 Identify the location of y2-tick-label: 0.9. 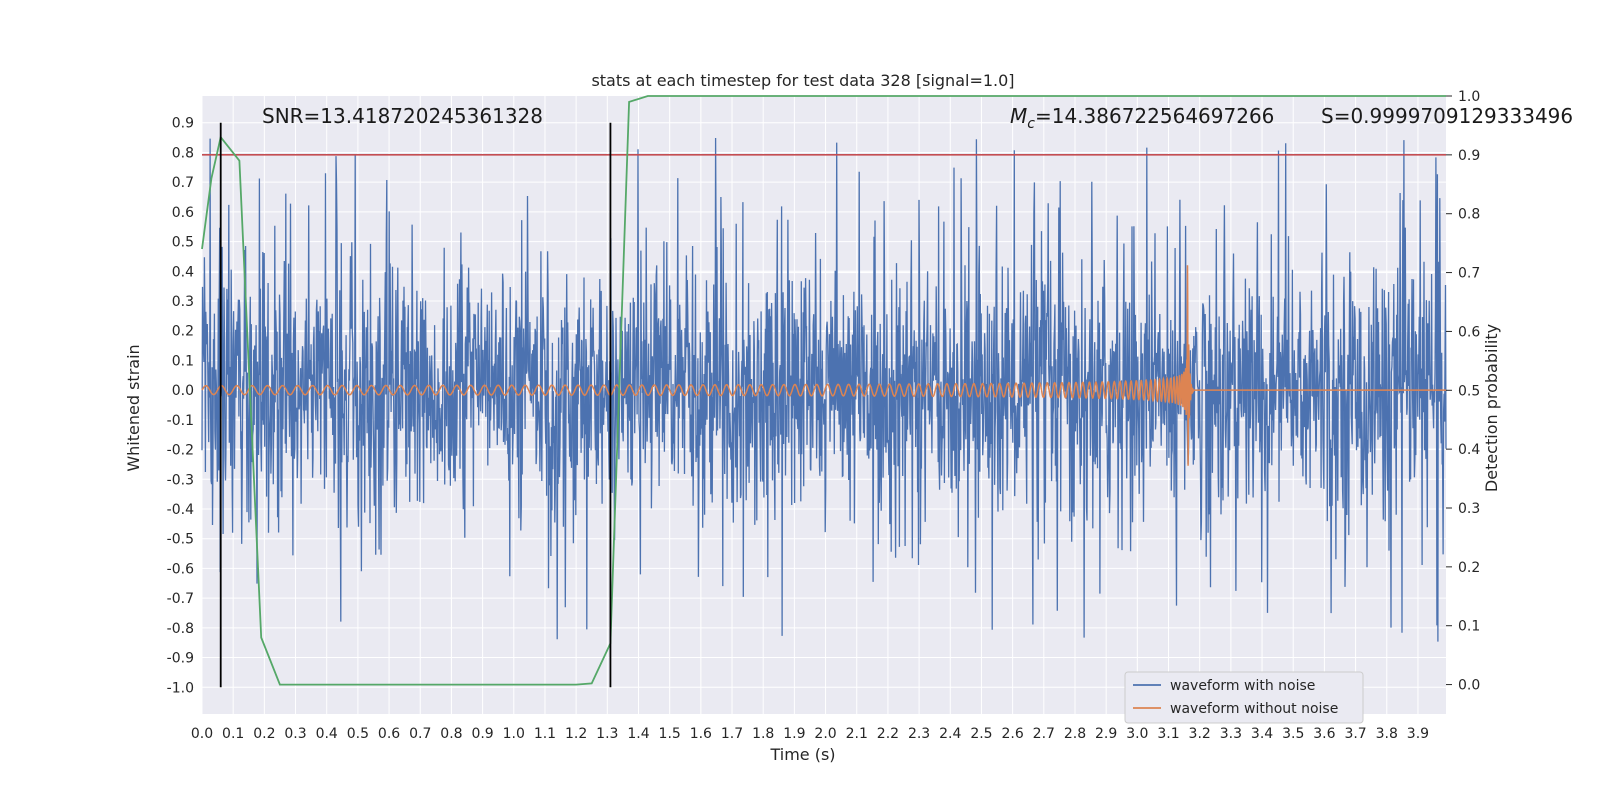
(1469, 156).